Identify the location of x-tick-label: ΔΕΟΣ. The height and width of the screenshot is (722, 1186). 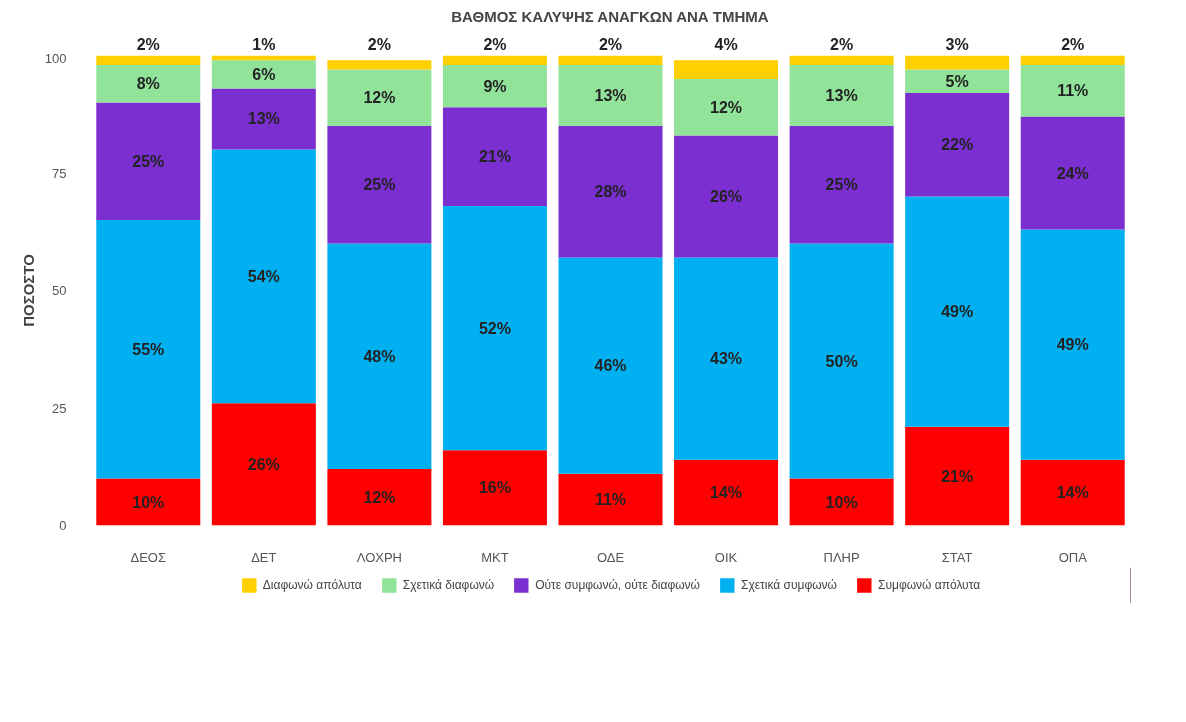
(148, 557).